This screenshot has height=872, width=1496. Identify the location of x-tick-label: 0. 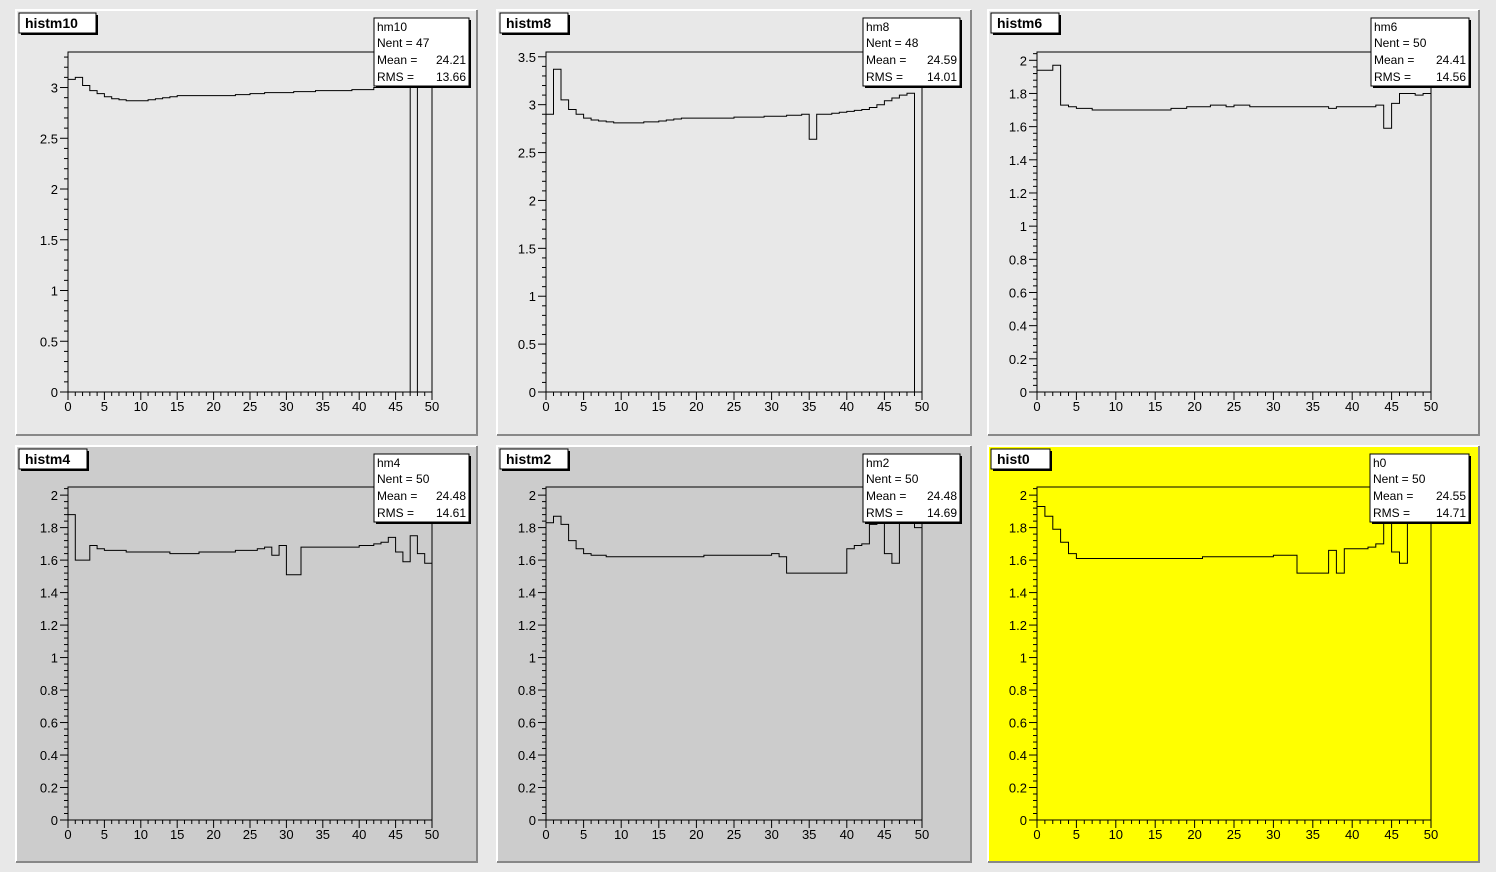
(1036, 406).